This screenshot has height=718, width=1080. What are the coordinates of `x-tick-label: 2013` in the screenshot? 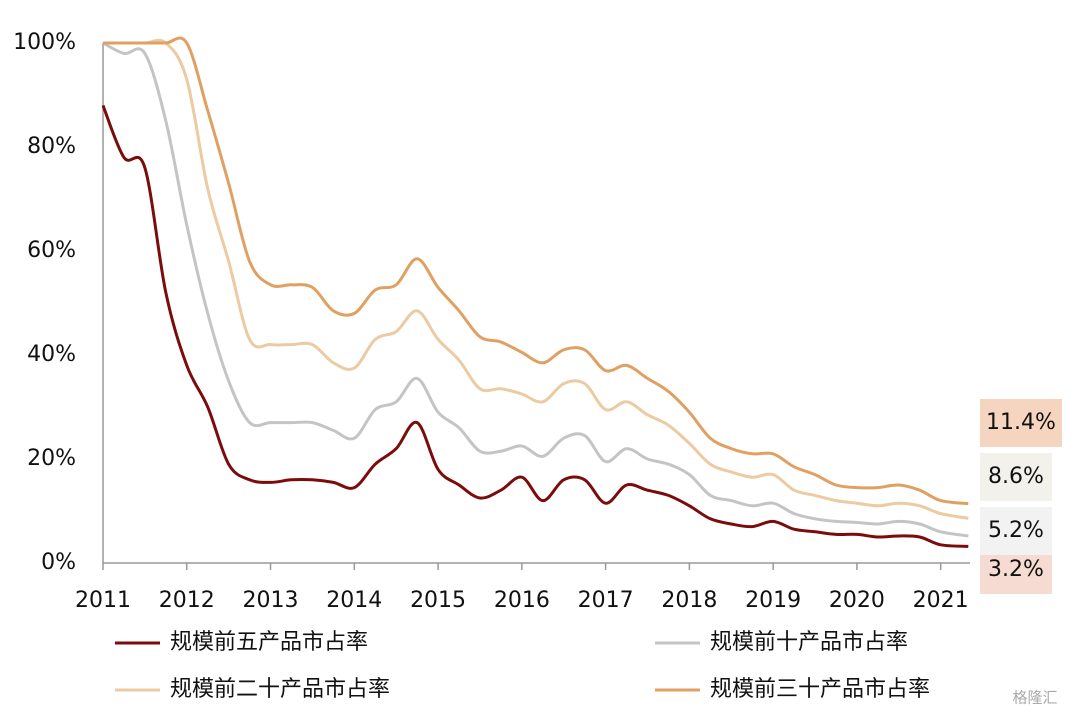 It's located at (271, 600).